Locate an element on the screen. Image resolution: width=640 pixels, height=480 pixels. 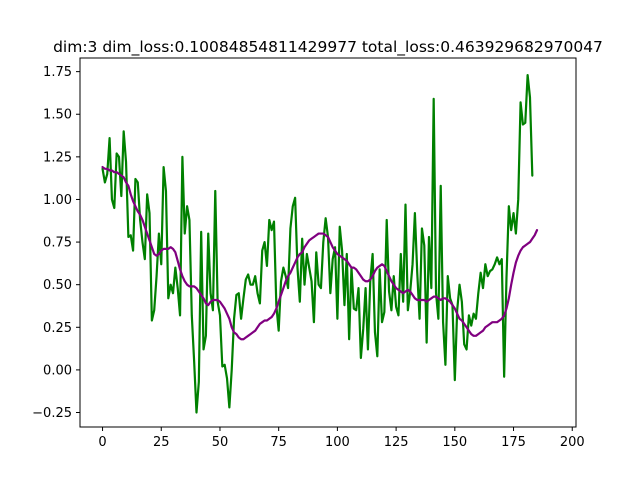
x-tick-label: 0 is located at coordinates (102, 442).